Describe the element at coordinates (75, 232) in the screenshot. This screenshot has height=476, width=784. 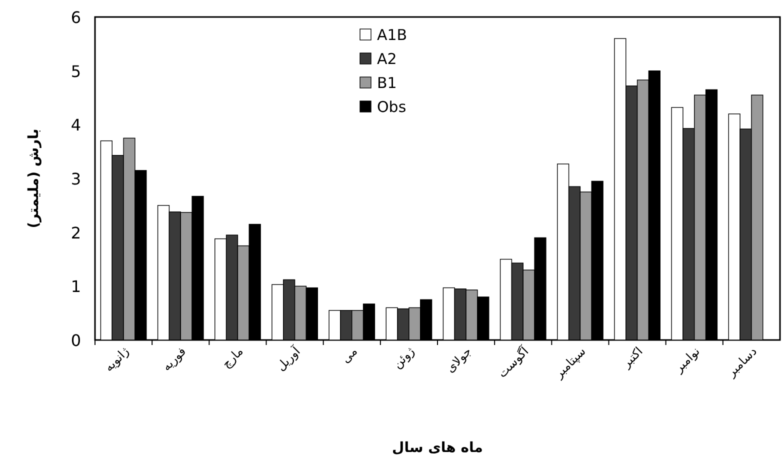
I see `y-tick-label: 2` at that location.